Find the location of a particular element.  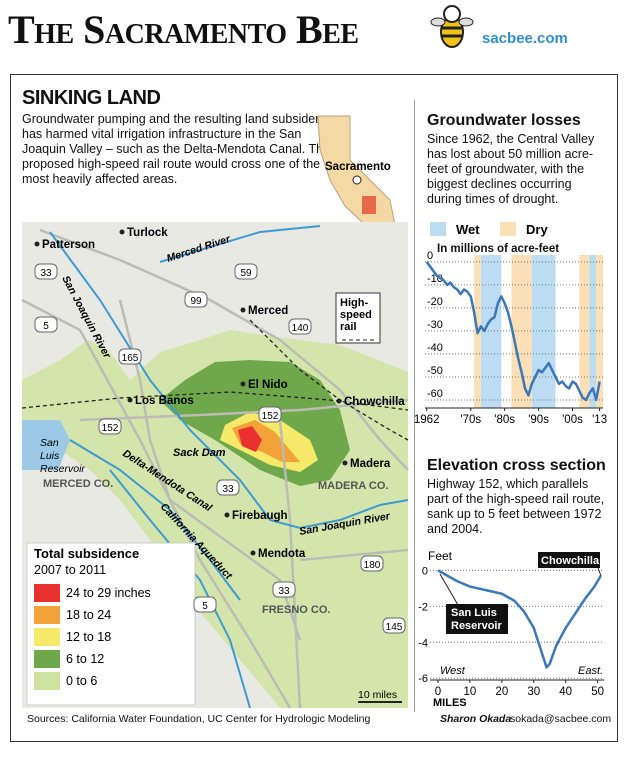

map-label: Patterson is located at coordinates (68, 245).